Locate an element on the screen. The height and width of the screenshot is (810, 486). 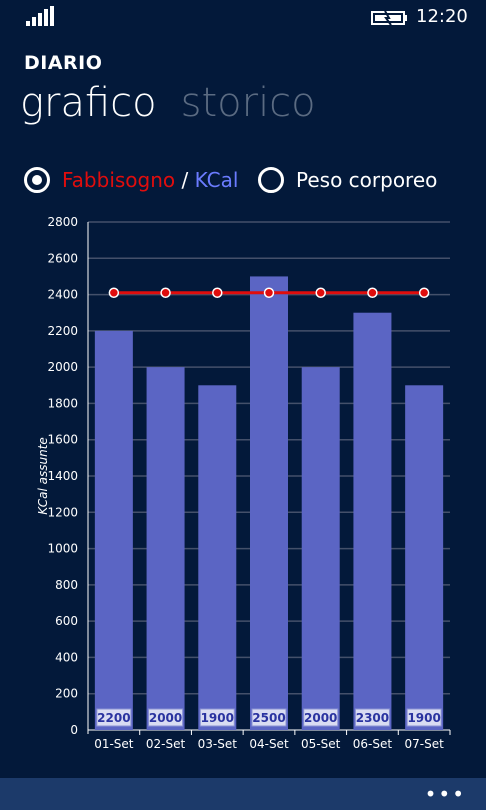
x-tick-label: 06-Set is located at coordinates (373, 744).